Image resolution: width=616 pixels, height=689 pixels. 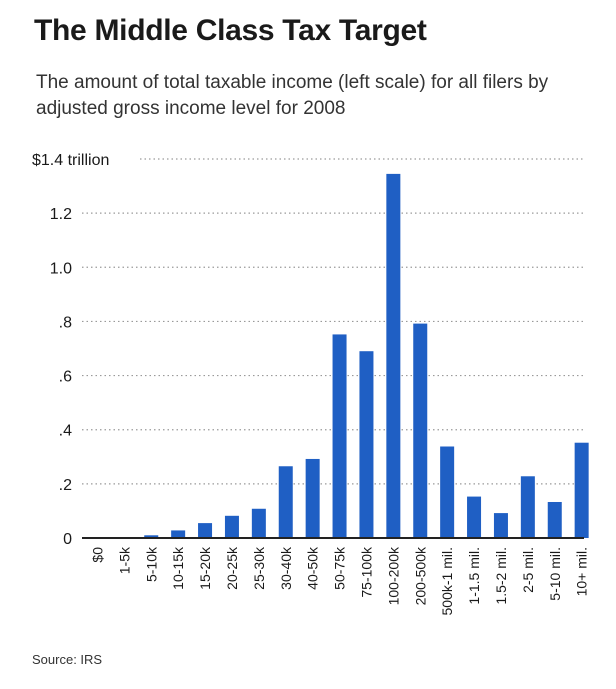 What do you see at coordinates (447, 581) in the screenshot?
I see `x-tick-label: 500k-1 mil.` at bounding box center [447, 581].